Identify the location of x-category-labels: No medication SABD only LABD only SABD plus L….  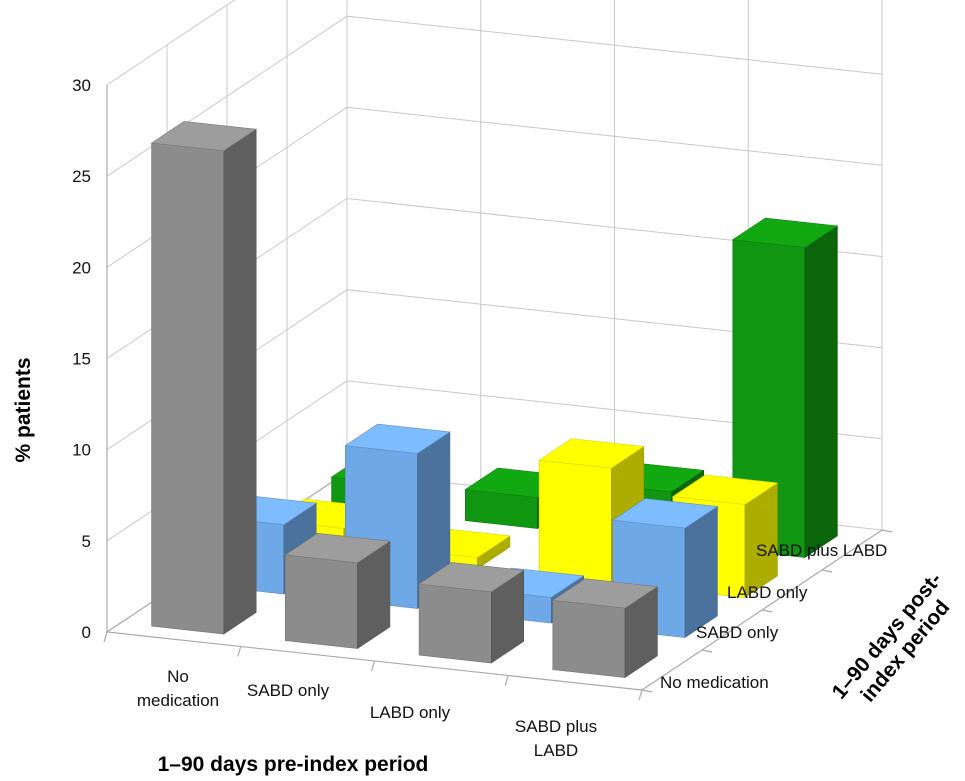
(367, 713).